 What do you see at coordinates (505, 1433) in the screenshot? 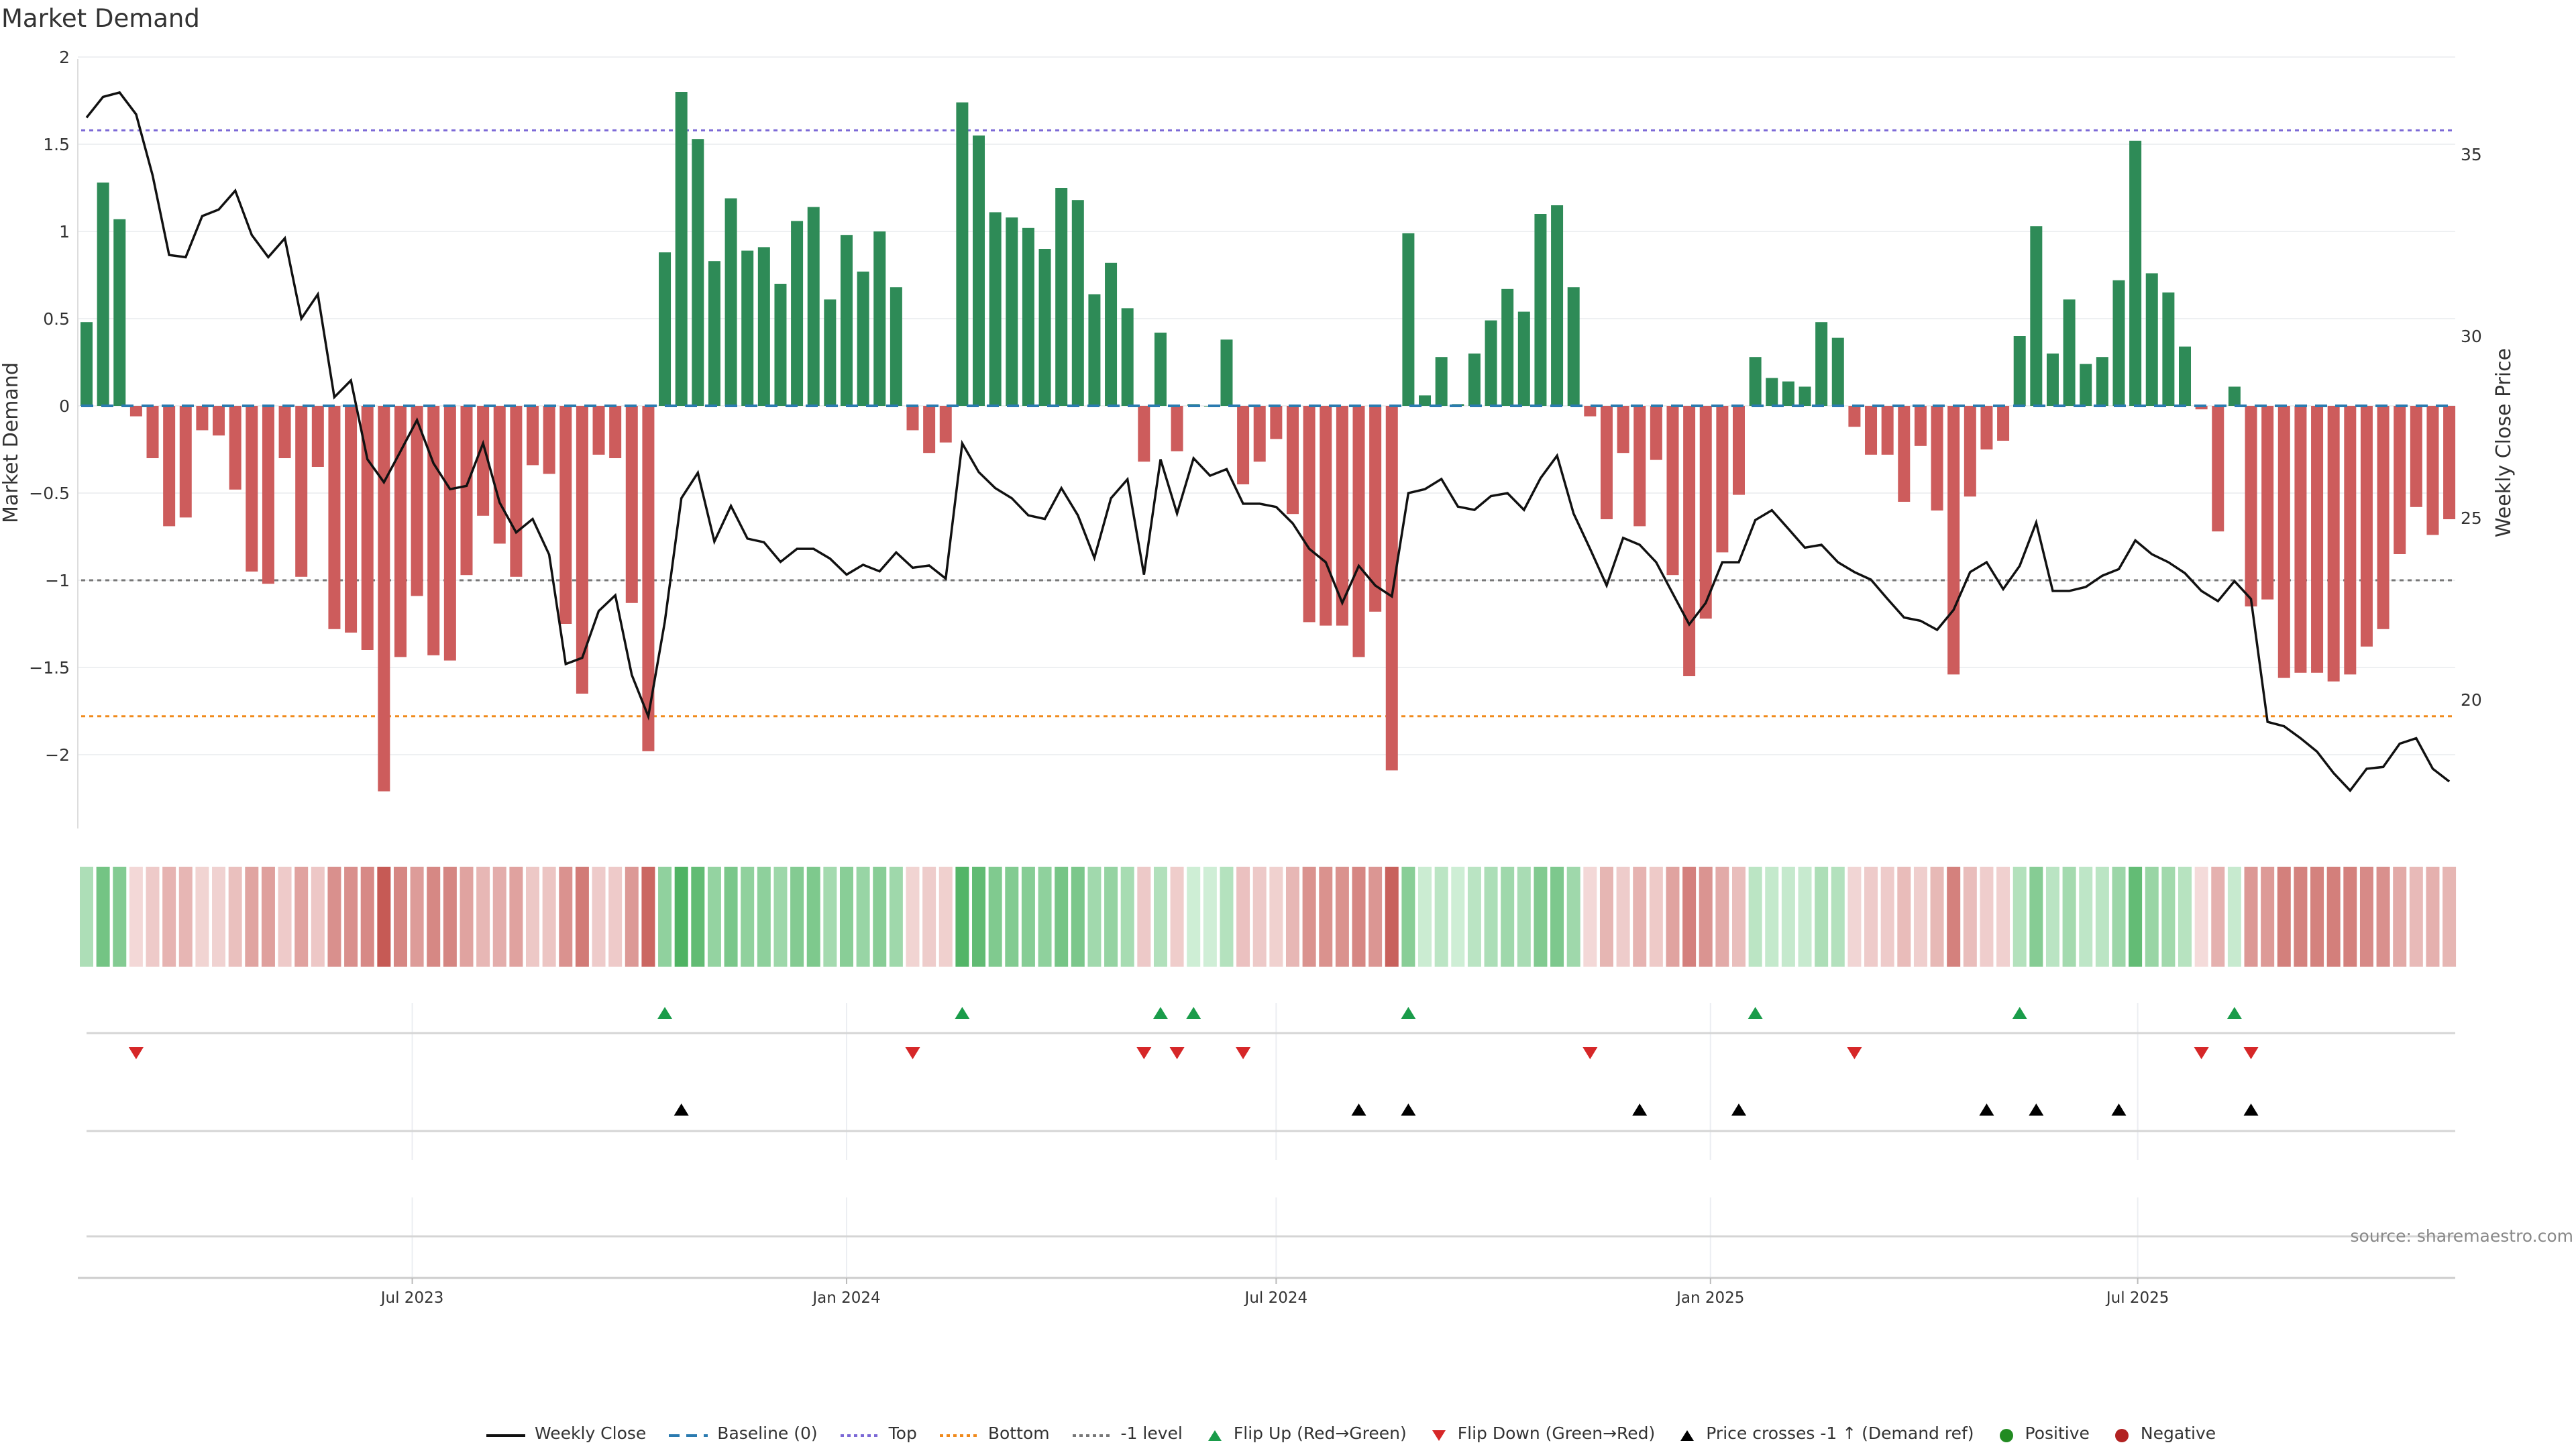
I see `legend-line-icon` at bounding box center [505, 1433].